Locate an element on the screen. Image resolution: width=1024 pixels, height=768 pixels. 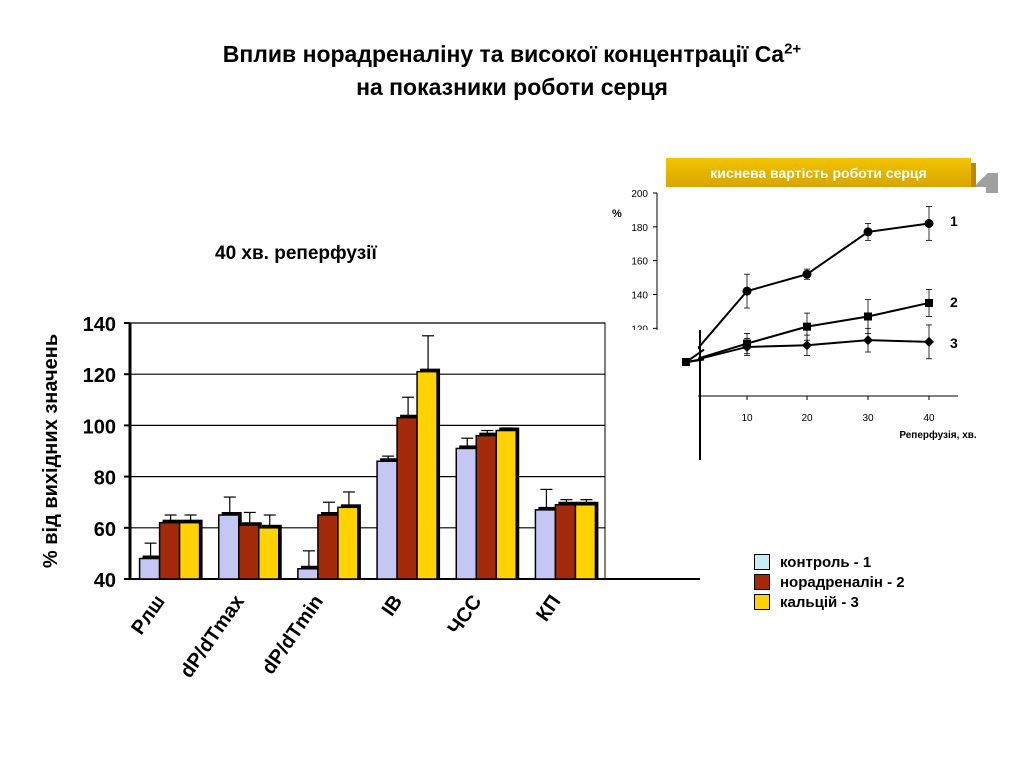
legend-item: норадреналін - 2 is located at coordinates (829, 582).